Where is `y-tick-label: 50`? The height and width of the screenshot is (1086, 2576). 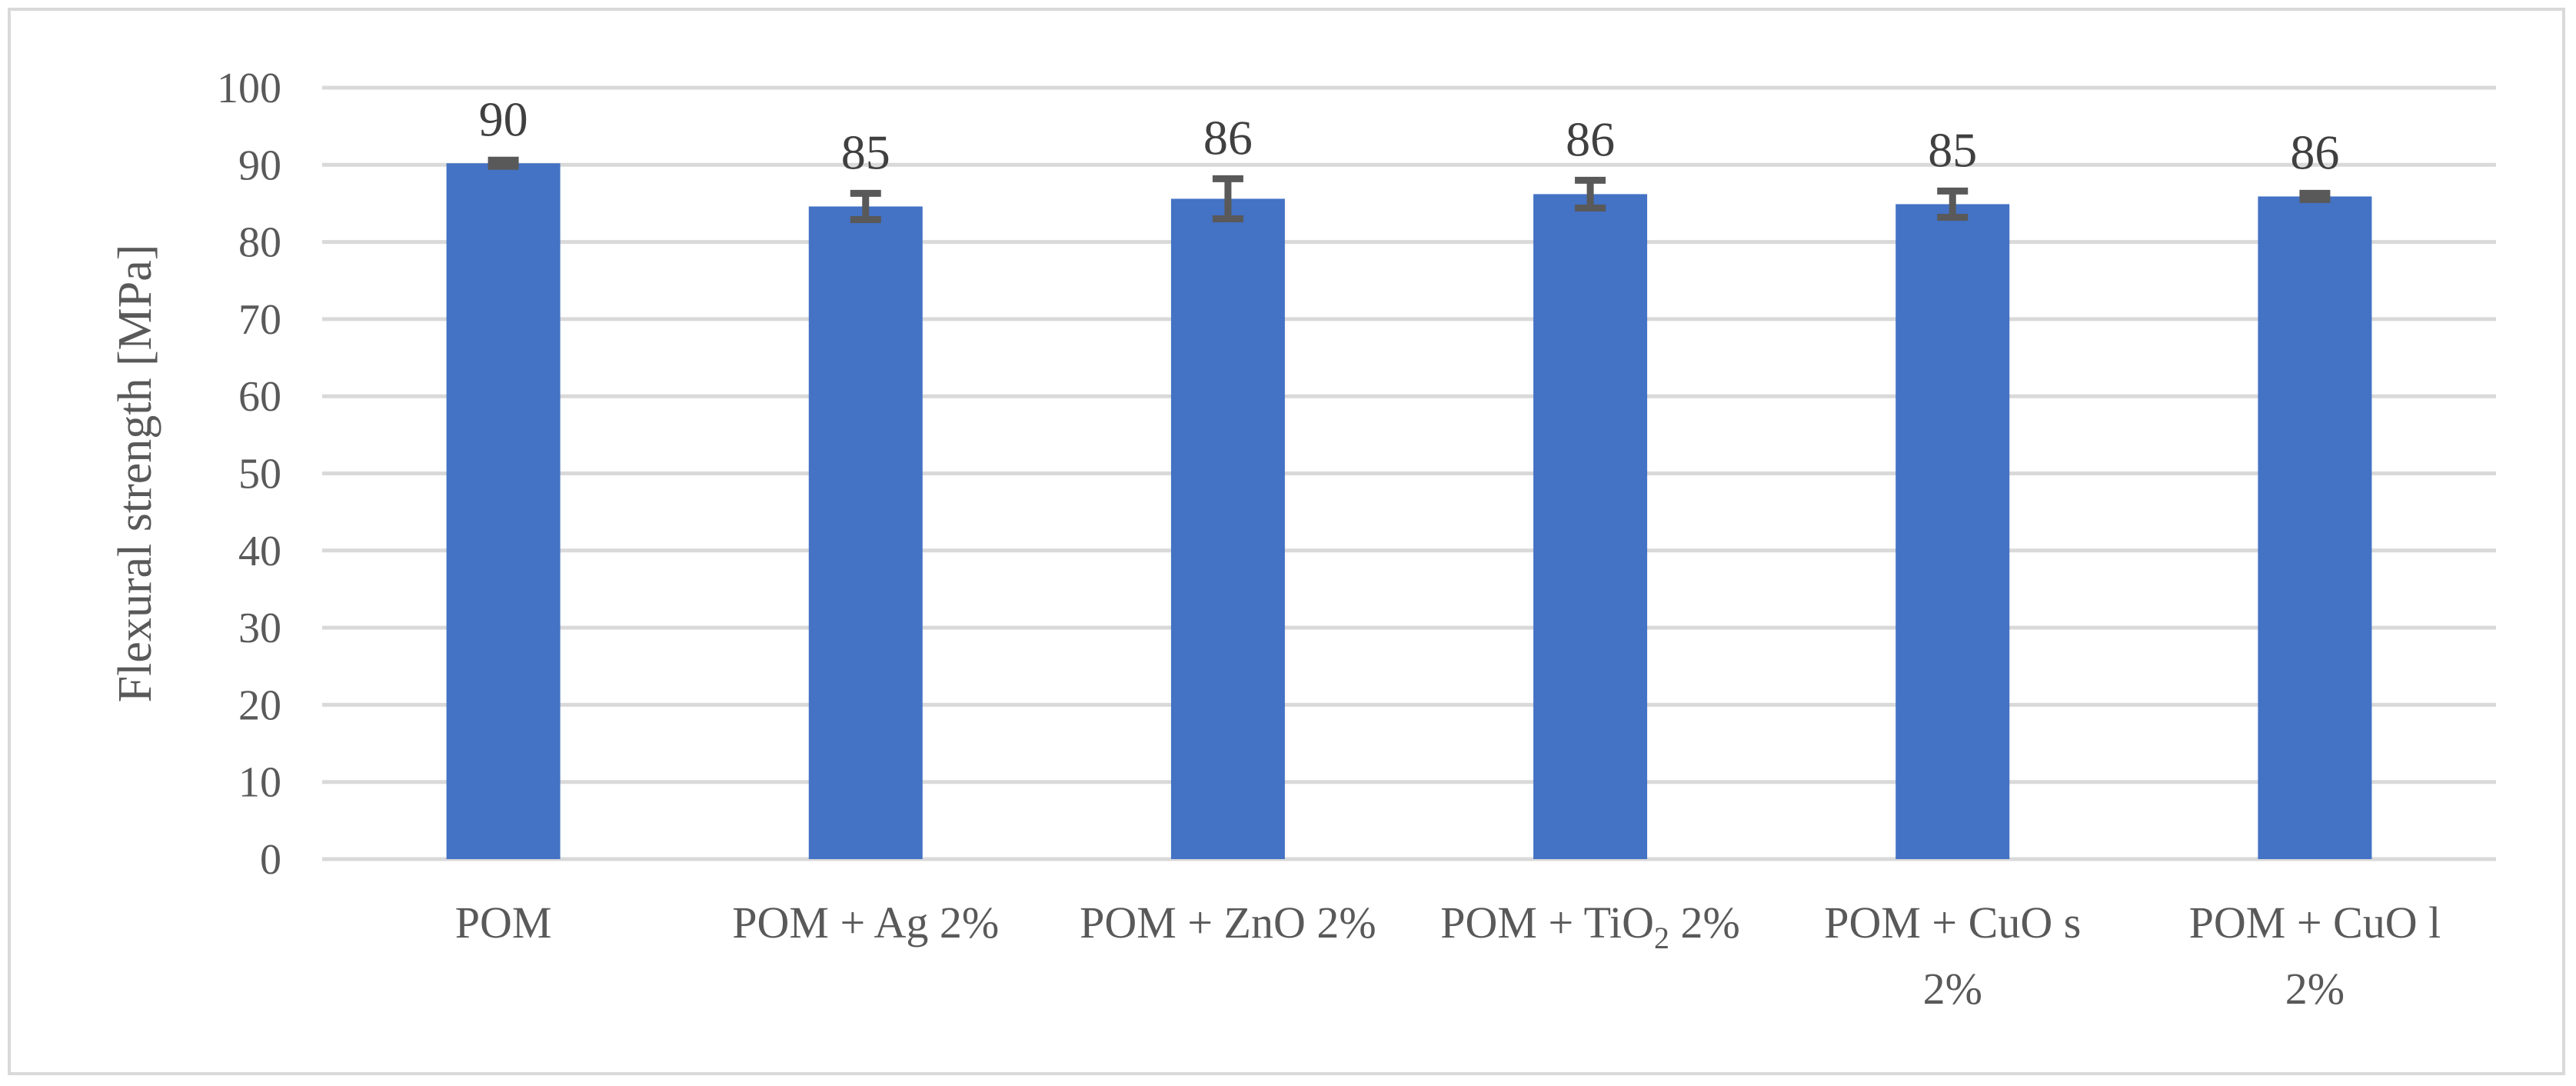 y-tick-label: 50 is located at coordinates (259, 474).